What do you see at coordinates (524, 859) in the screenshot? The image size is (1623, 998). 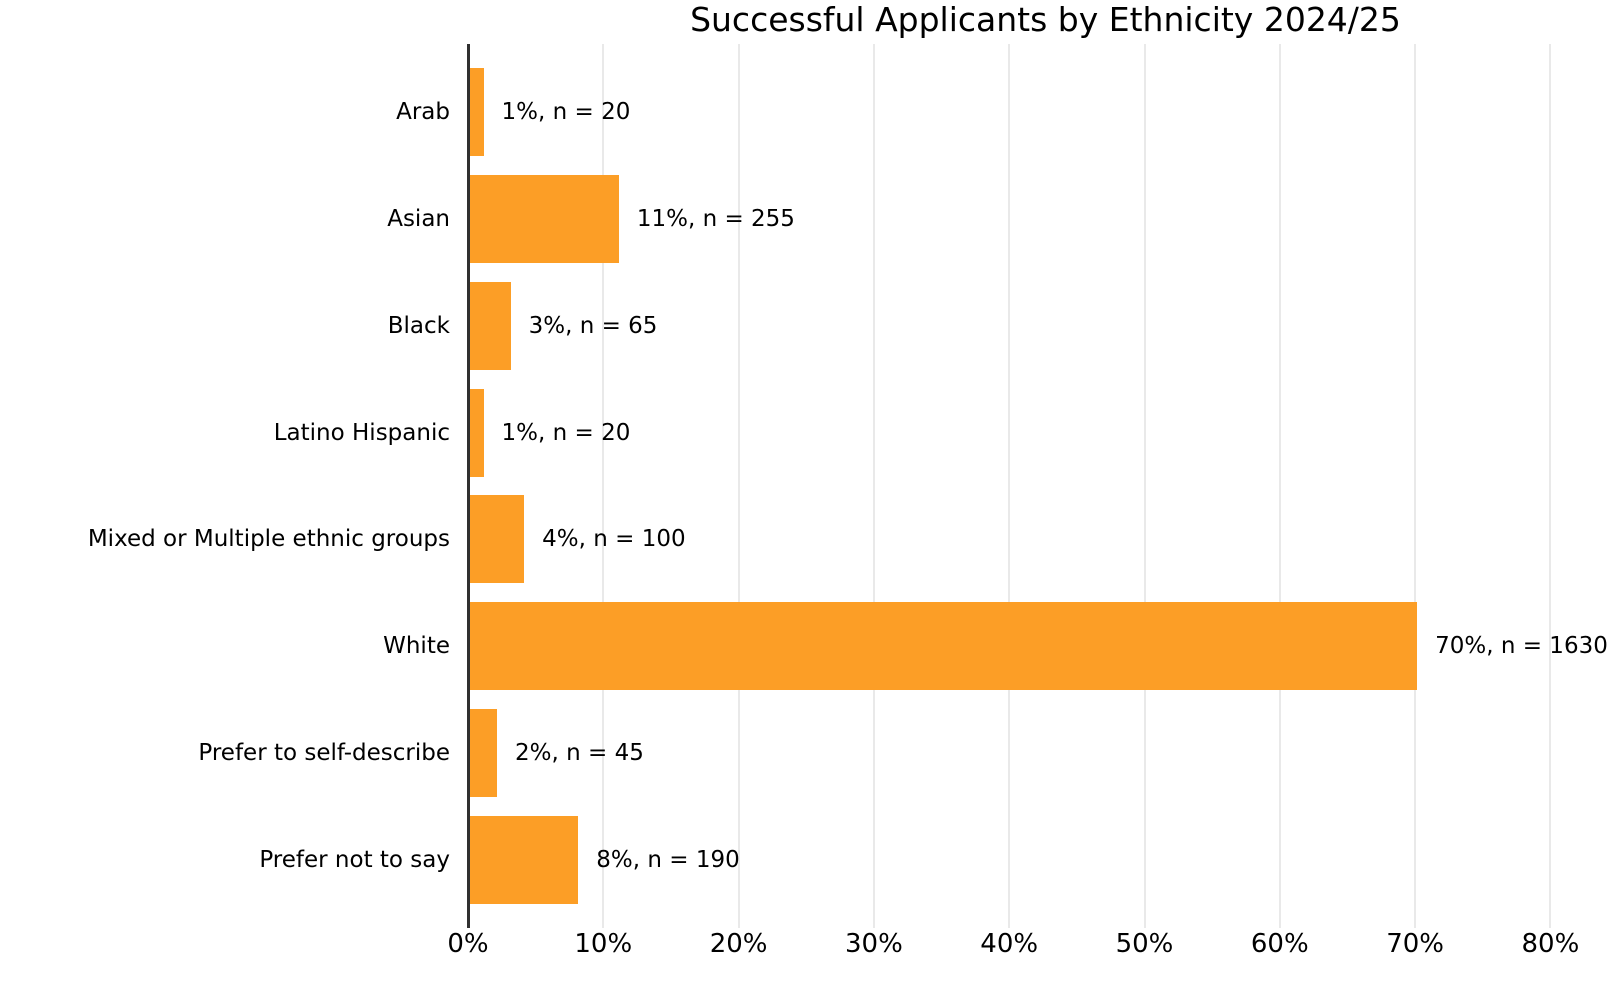 I see `bar-prefer-not-to-say` at bounding box center [524, 859].